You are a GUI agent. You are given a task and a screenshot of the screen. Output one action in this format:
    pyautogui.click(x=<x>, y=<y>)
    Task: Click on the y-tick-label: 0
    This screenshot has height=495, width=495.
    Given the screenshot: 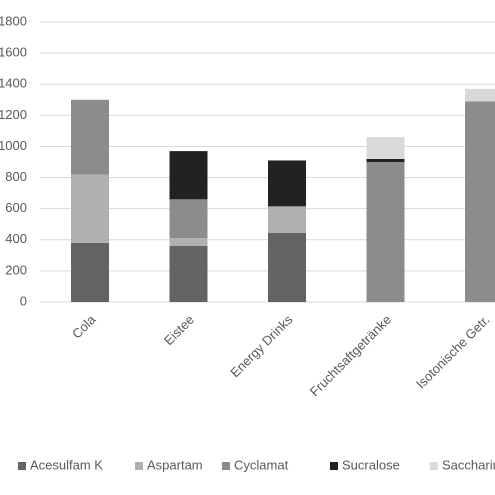 What is the action you would take?
    pyautogui.click(x=23, y=300)
    